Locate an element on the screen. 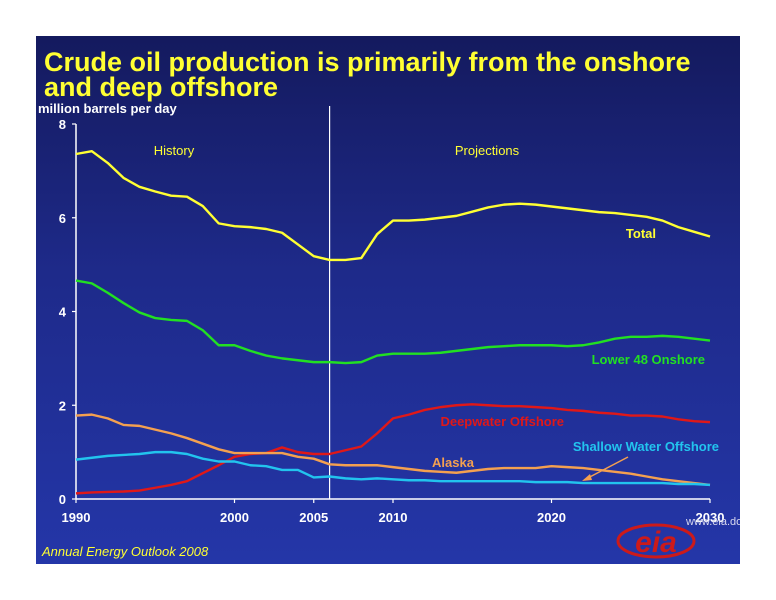 This screenshot has height=600, width=776. series-label-deepwater-offshore: Deepwater Offshore is located at coordinates (502, 421).